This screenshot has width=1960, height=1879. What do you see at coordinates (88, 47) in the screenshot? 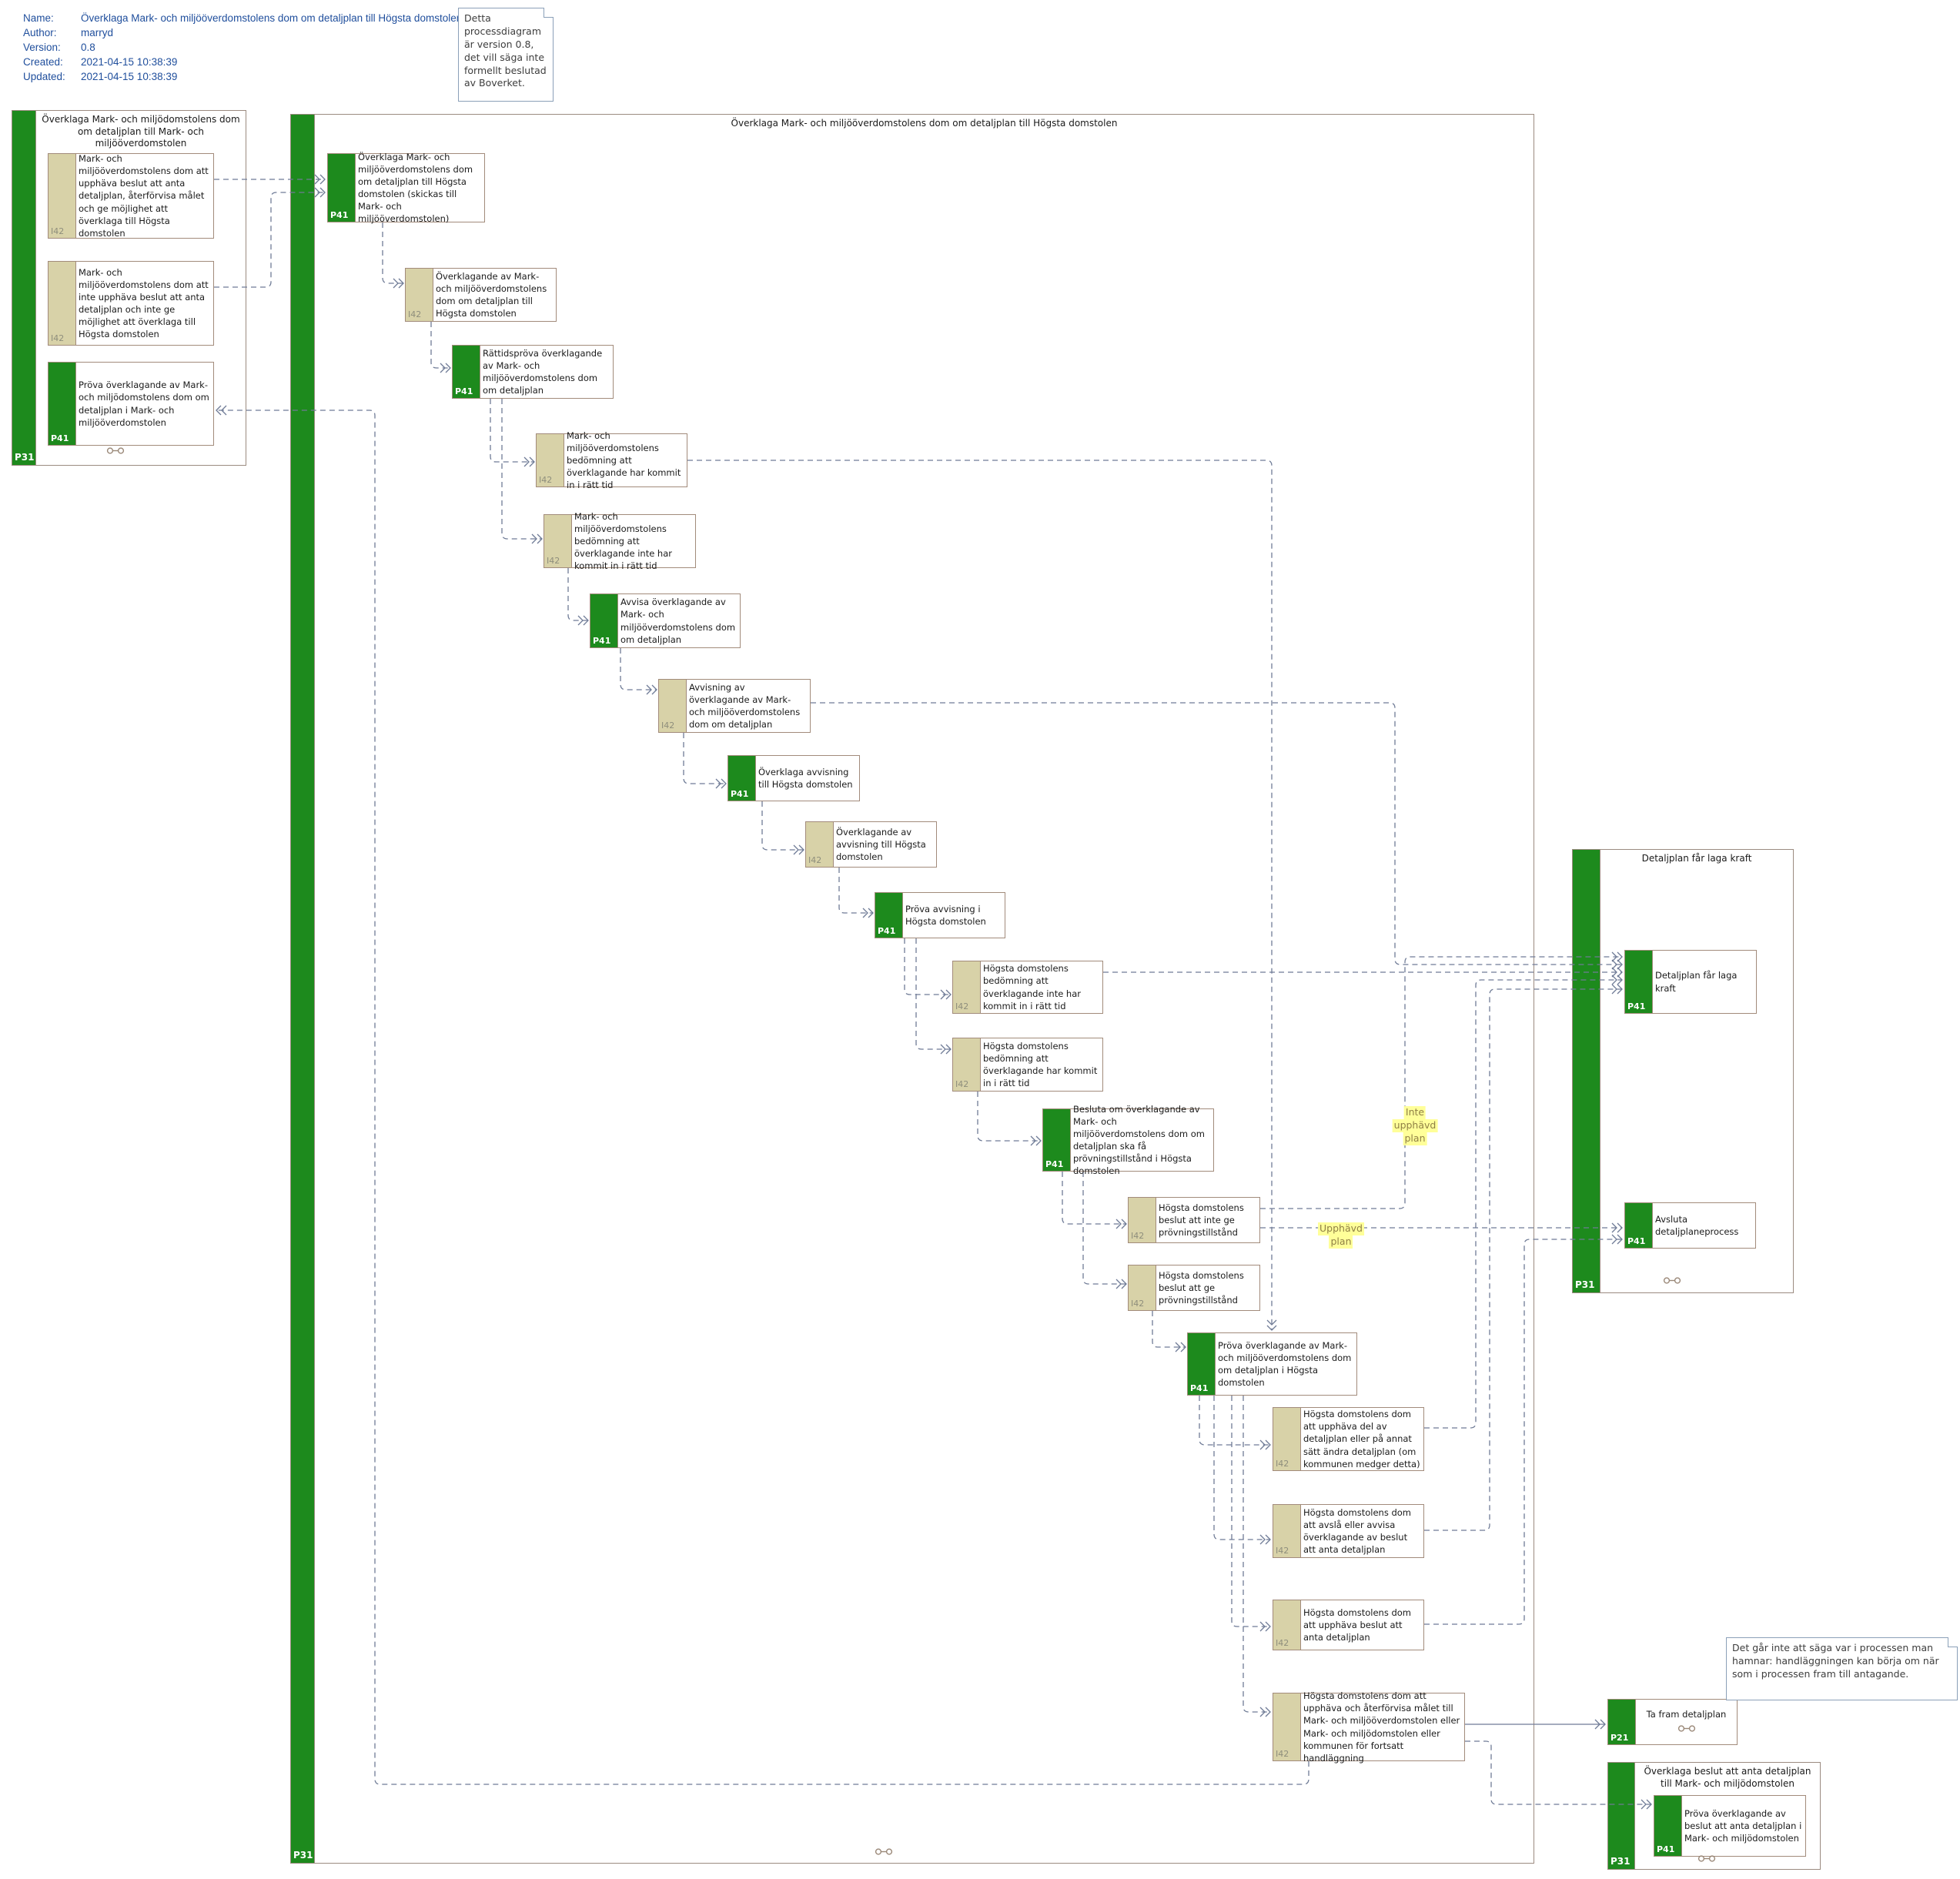
I see `meta-value: 0.8` at bounding box center [88, 47].